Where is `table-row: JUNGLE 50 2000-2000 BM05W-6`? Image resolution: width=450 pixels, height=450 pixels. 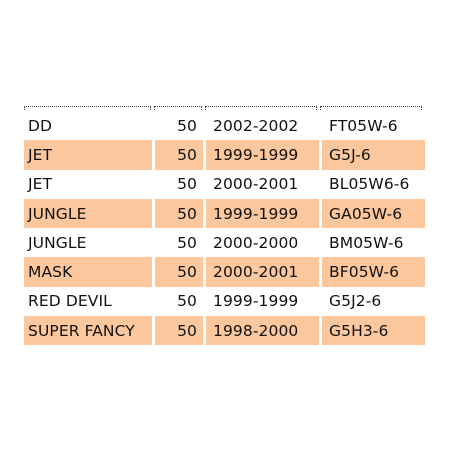
table-row: JUNGLE 50 2000-2000 BM05W-6 is located at coordinates (224, 242).